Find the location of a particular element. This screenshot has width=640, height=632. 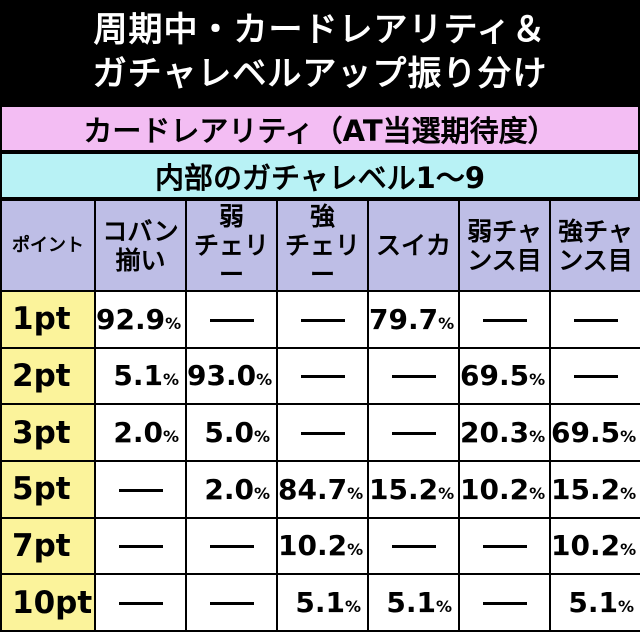

header-label: スイカ is located at coordinates (413, 245).